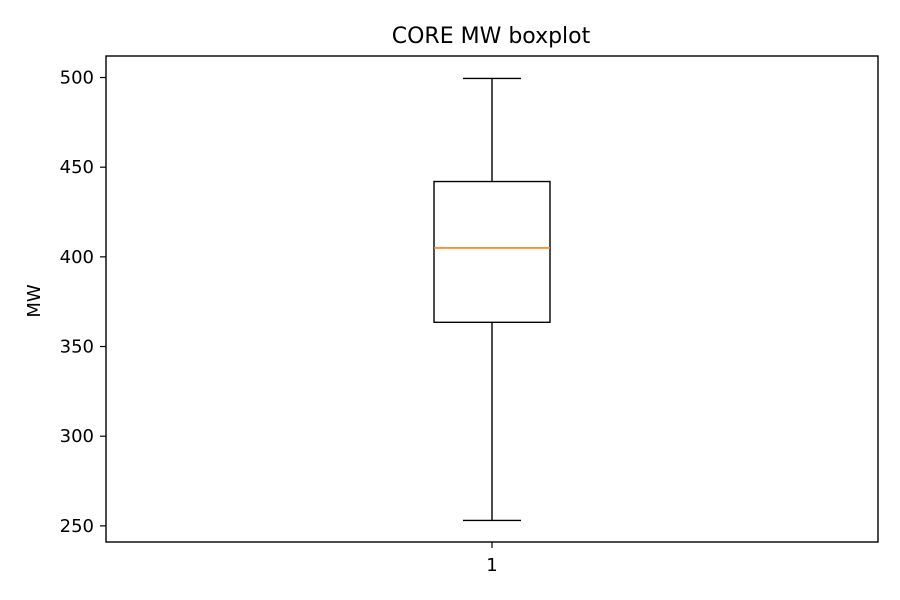 Image resolution: width=900 pixels, height=600 pixels. Describe the element at coordinates (491, 565) in the screenshot. I see `x-tick-label: 1` at that location.